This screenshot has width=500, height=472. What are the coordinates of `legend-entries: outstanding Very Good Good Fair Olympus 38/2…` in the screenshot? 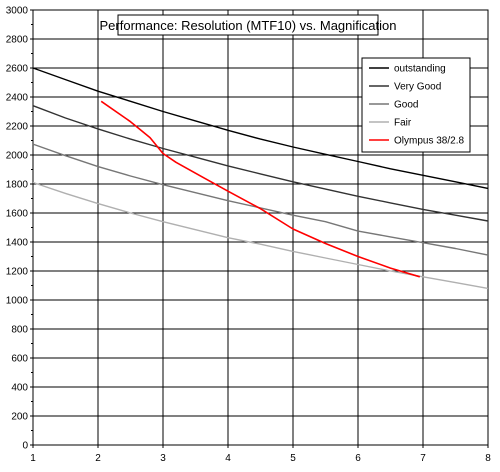 It's located at (416, 105).